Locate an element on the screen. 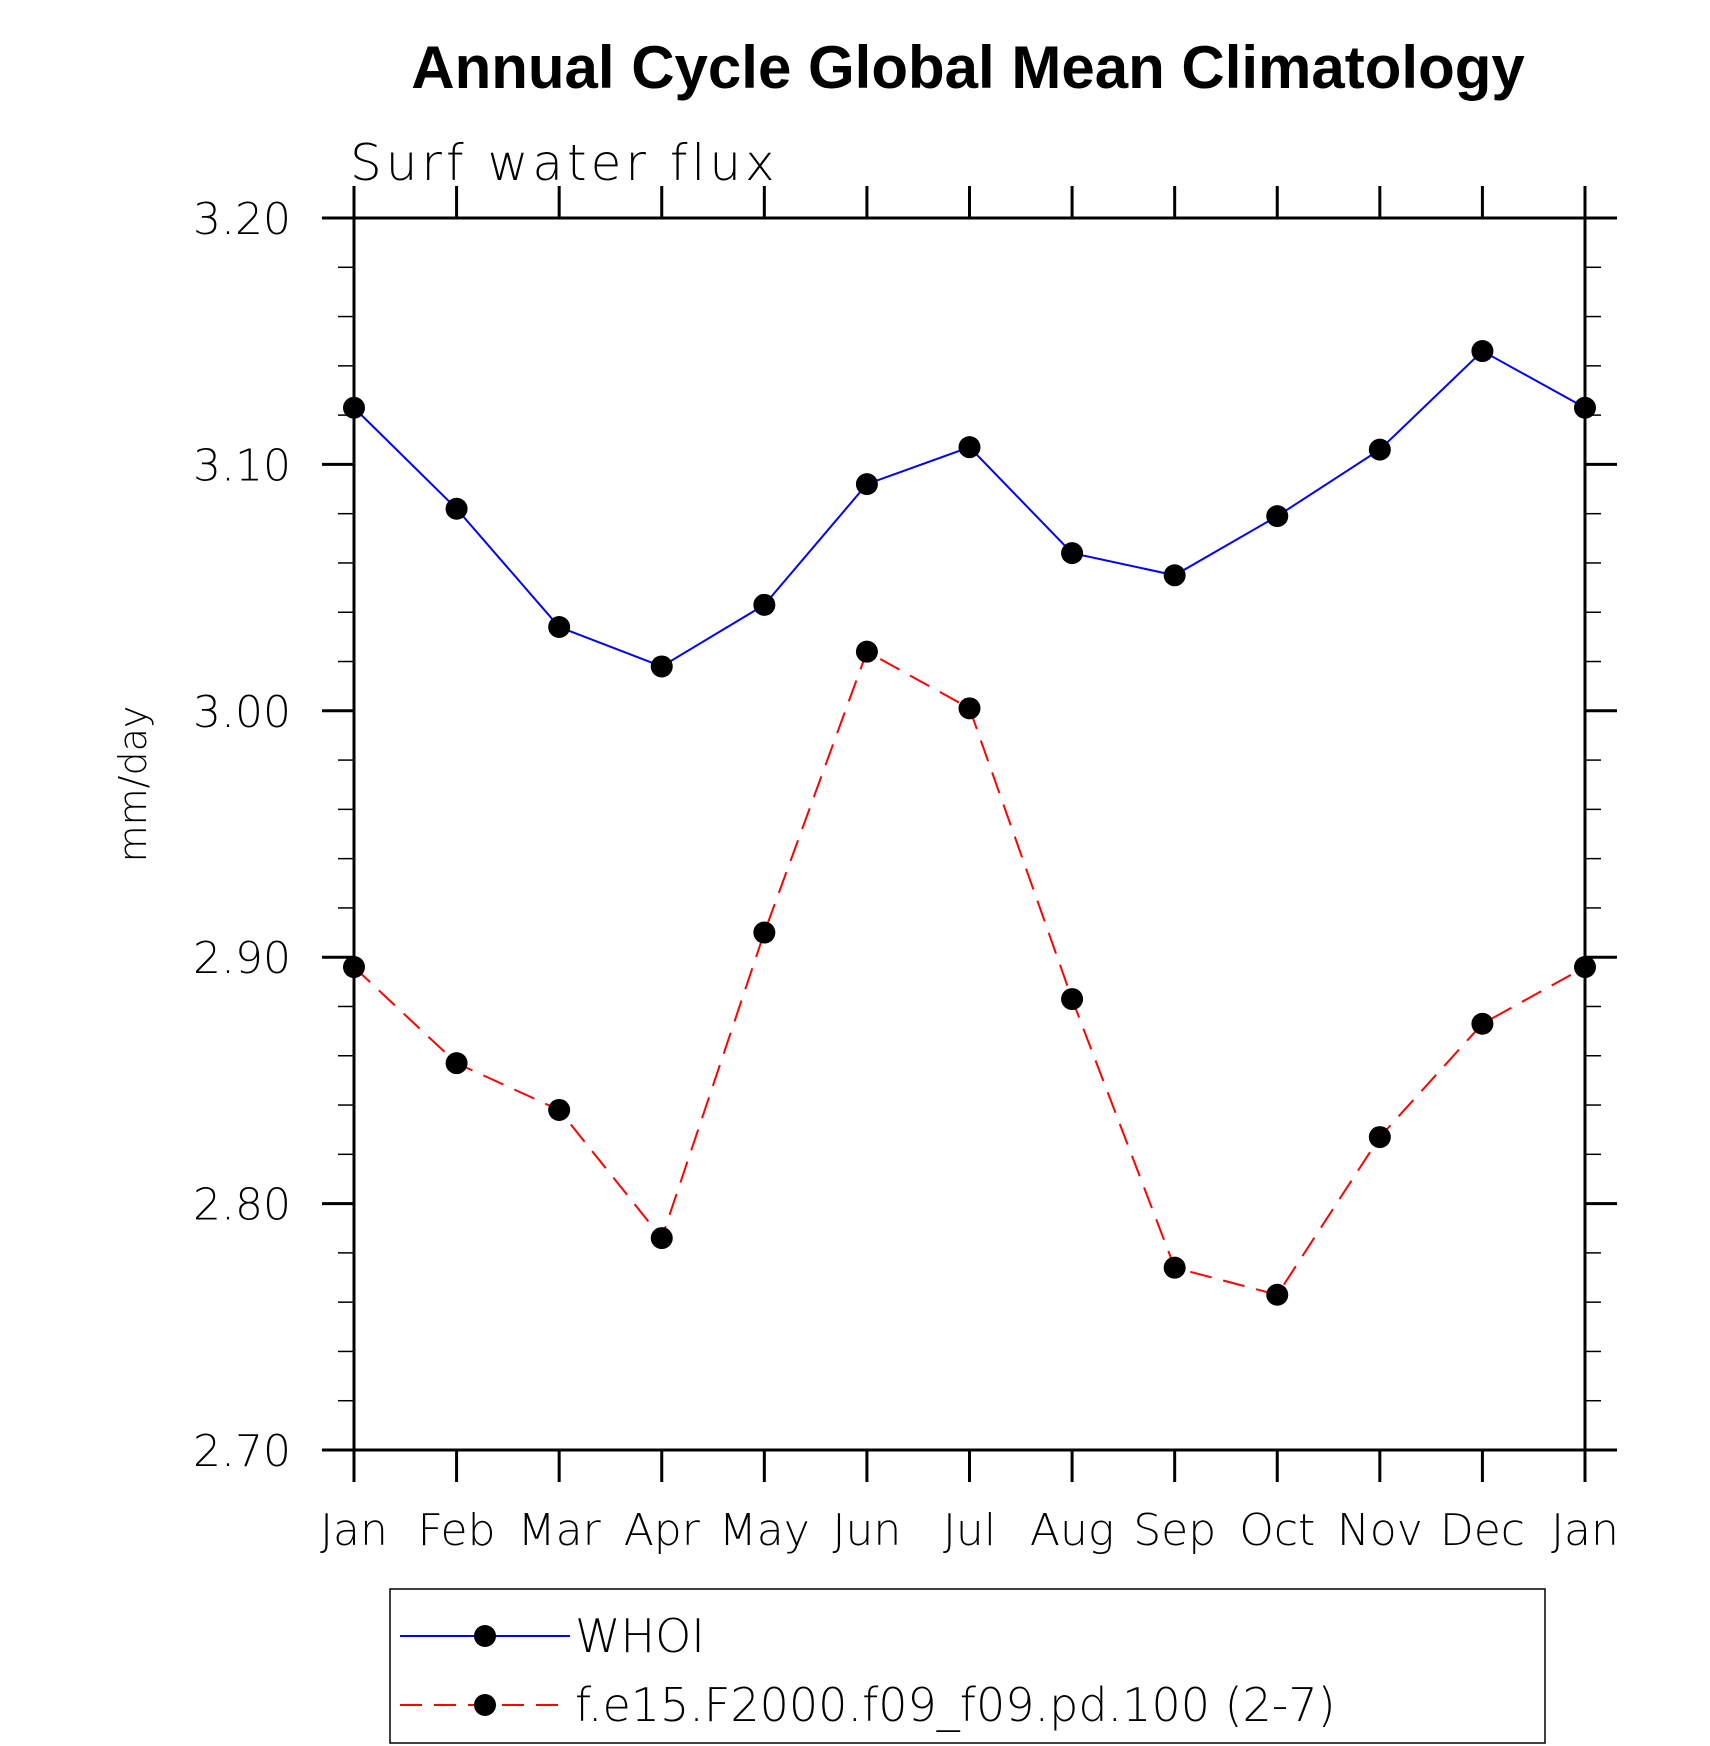 The height and width of the screenshot is (1746, 1710). y-tick-label: 3.20 is located at coordinates (242, 219).